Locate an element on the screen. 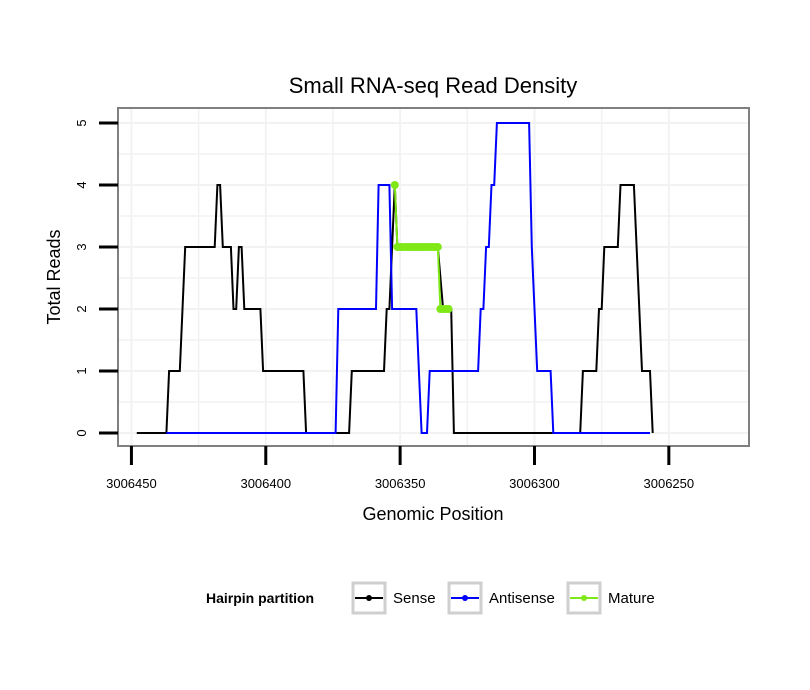  legend-label-antisense: Antisense is located at coordinates (522, 598).